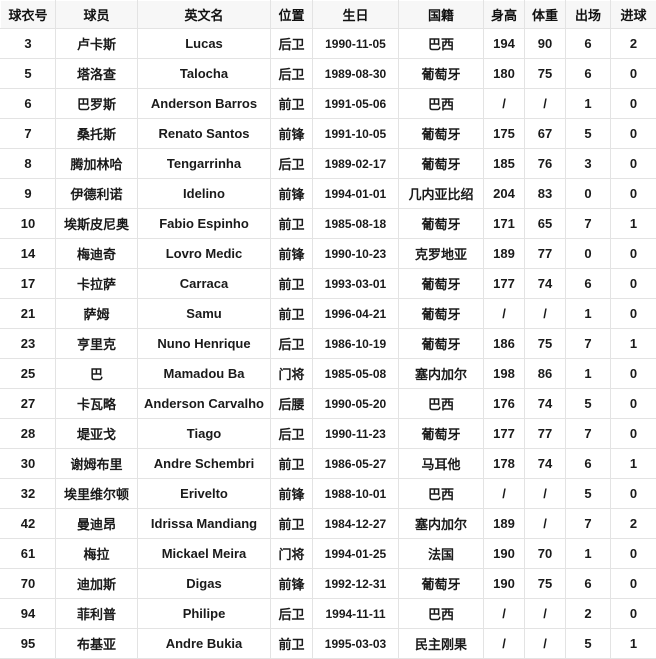 This screenshot has width=656, height=659. I want to click on cell-nation: 巴西, so click(441, 44).